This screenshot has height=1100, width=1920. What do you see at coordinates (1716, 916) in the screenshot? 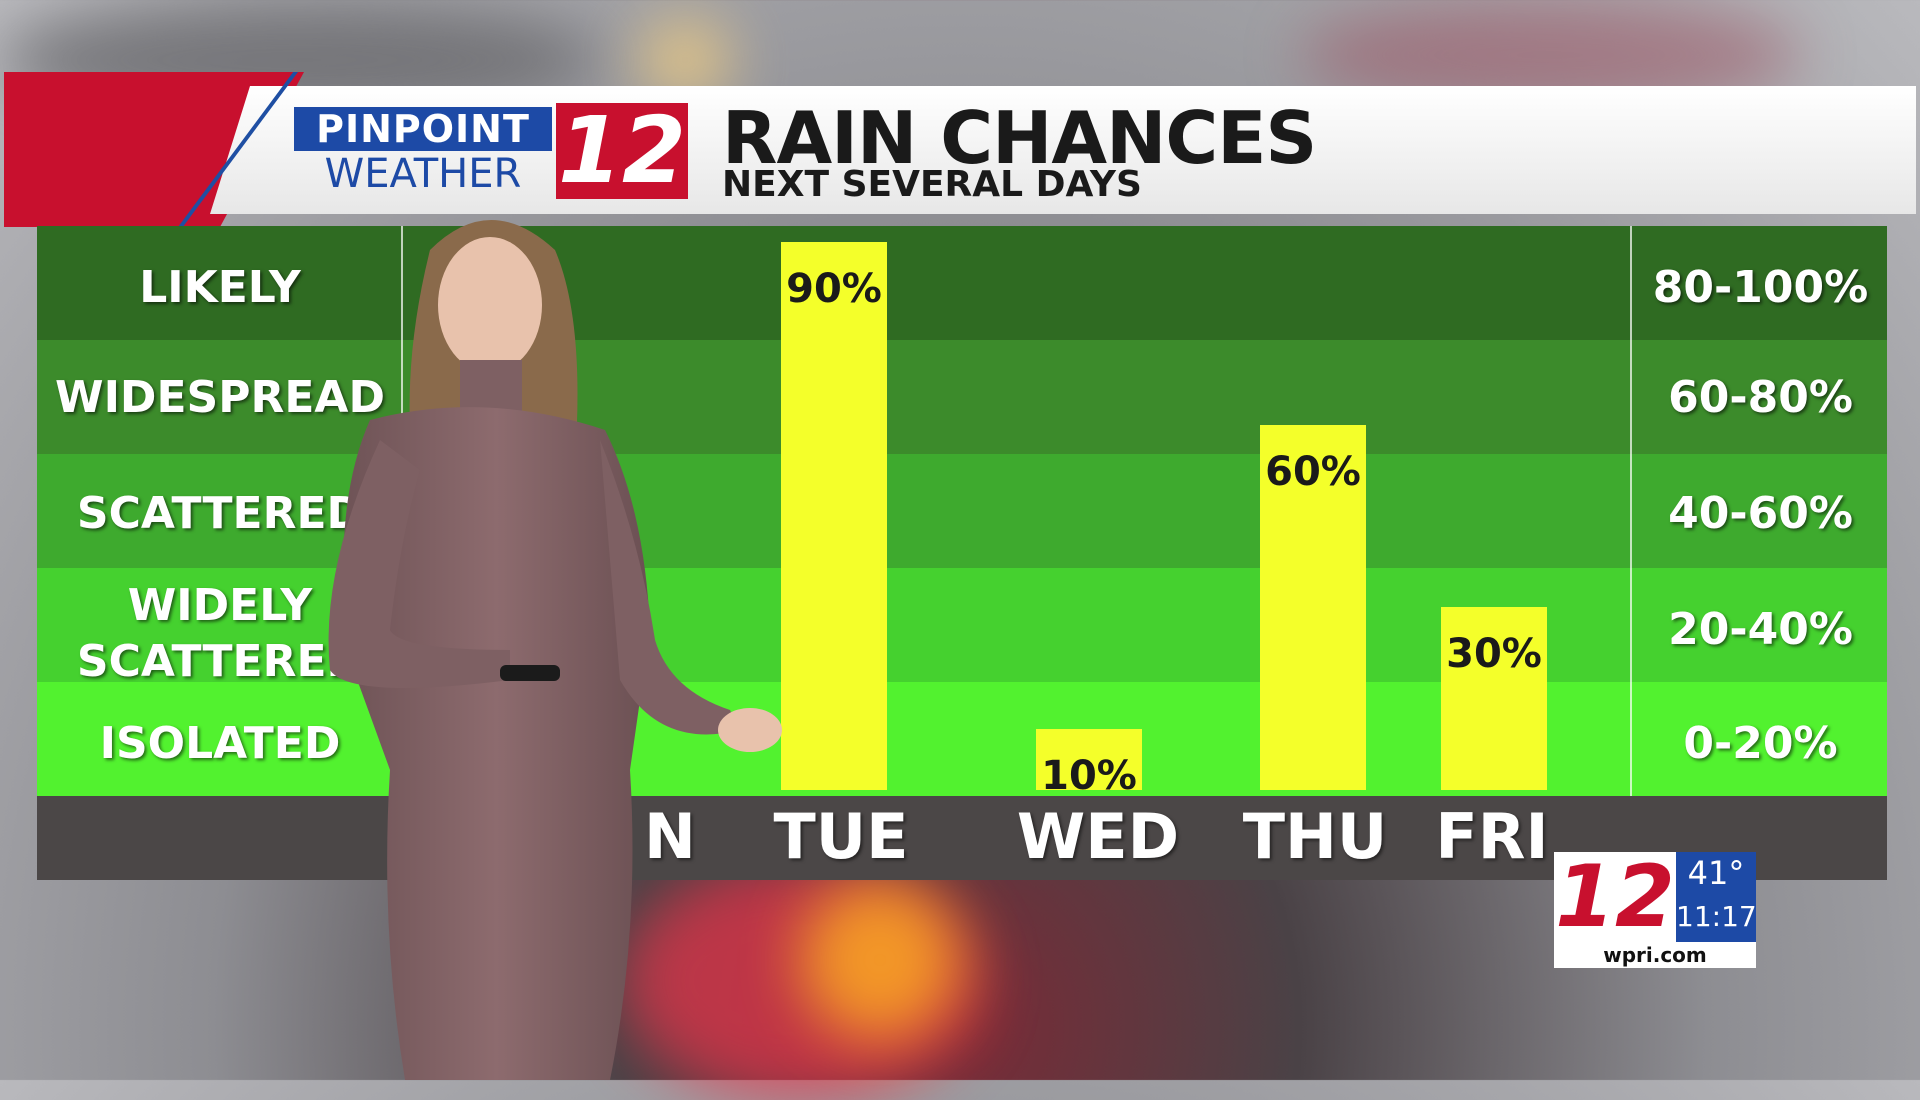
I see `bug-time: 11:17` at bounding box center [1716, 916].